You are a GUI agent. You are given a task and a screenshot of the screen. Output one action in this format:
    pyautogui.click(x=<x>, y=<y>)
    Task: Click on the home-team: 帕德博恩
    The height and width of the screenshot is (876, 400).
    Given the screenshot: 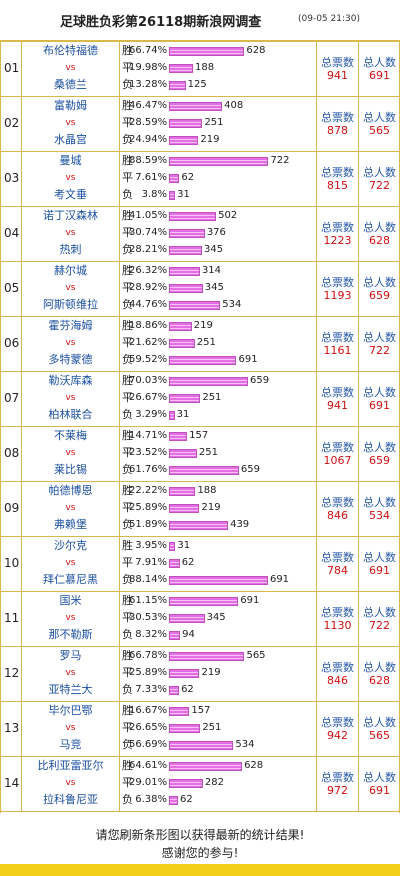 What is the action you would take?
    pyautogui.click(x=70, y=490)
    